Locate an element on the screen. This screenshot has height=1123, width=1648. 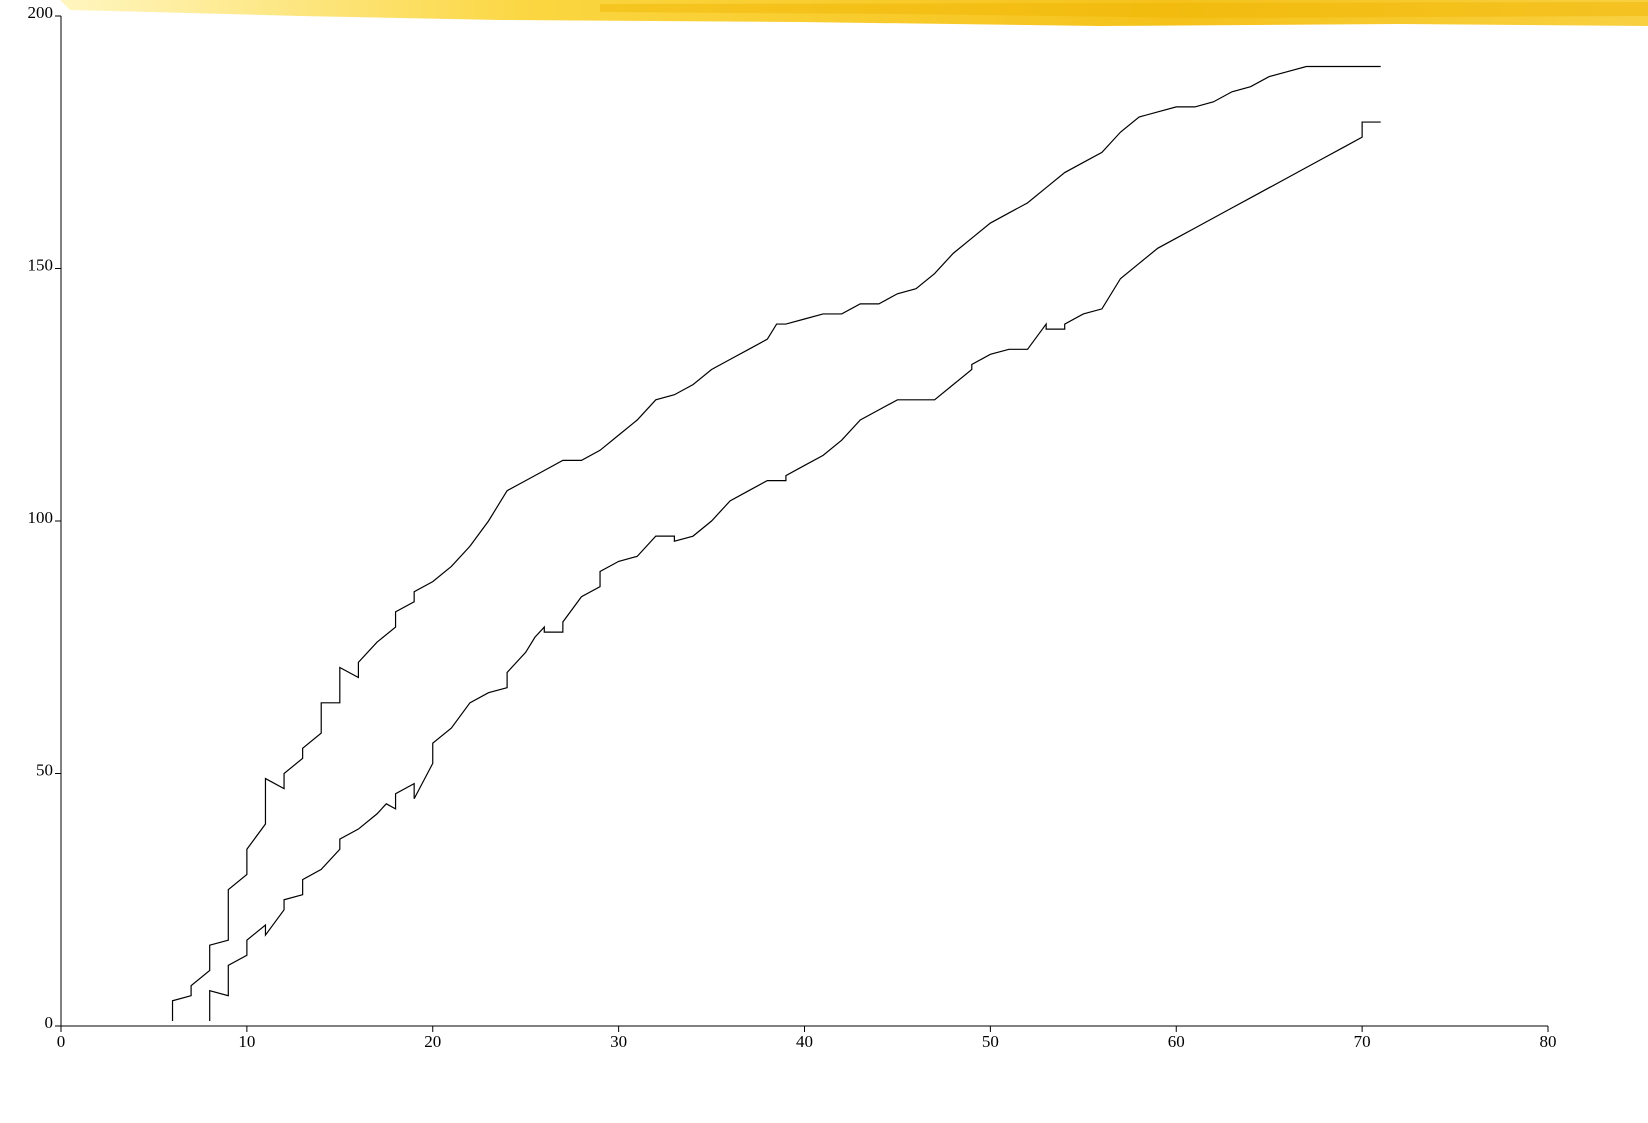
y-tick-label: 50 is located at coordinates (44, 769).